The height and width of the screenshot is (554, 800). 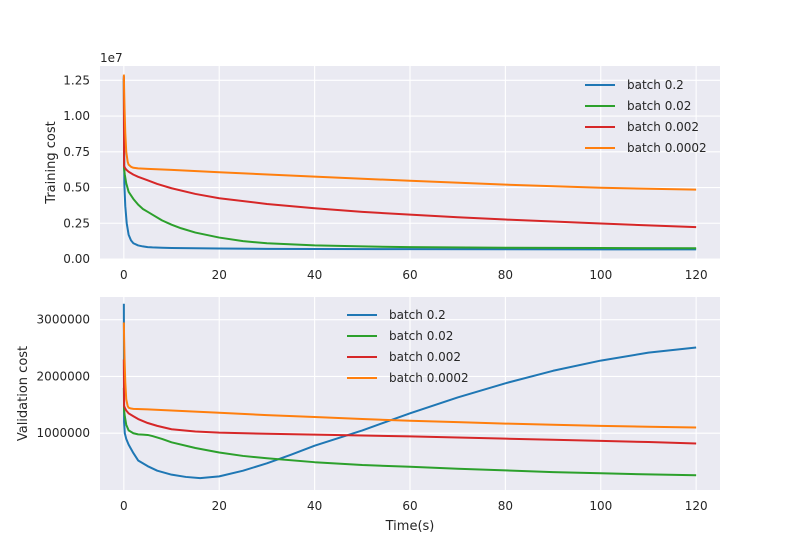 I want to click on y-tick-label: 3000000, so click(x=63, y=320).